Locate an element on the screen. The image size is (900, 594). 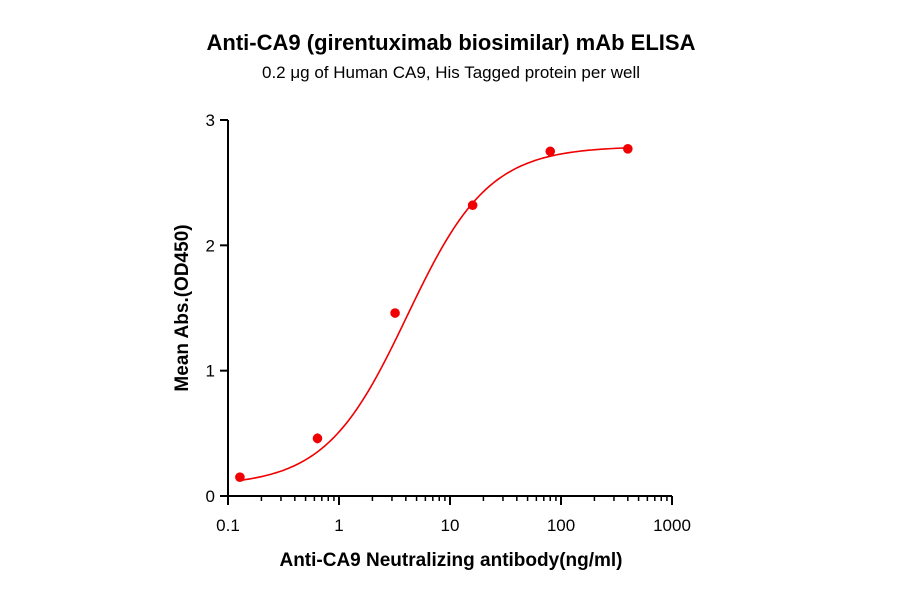
x-tick-label: 100 is located at coordinates (561, 525).